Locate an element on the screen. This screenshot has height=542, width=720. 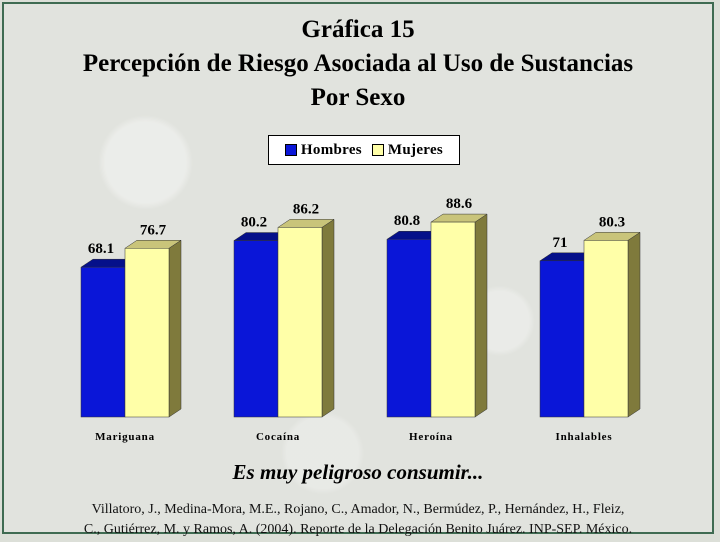
value-label-mujeres-cocaina: 86.2 is located at coordinates (306, 209).